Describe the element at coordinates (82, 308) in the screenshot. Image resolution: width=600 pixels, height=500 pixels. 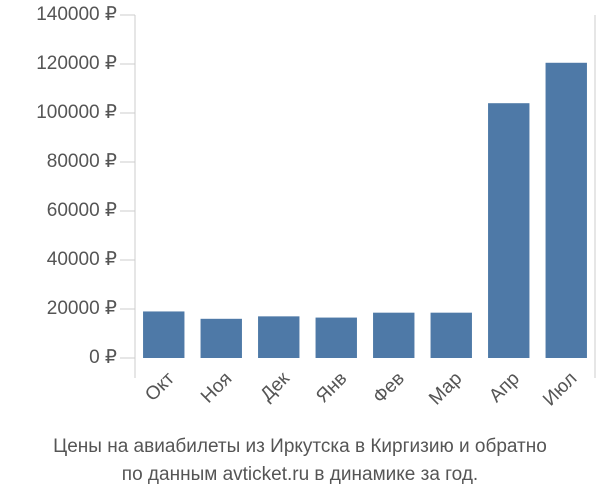
I see `y-tick-label: 20000 ₽` at that location.